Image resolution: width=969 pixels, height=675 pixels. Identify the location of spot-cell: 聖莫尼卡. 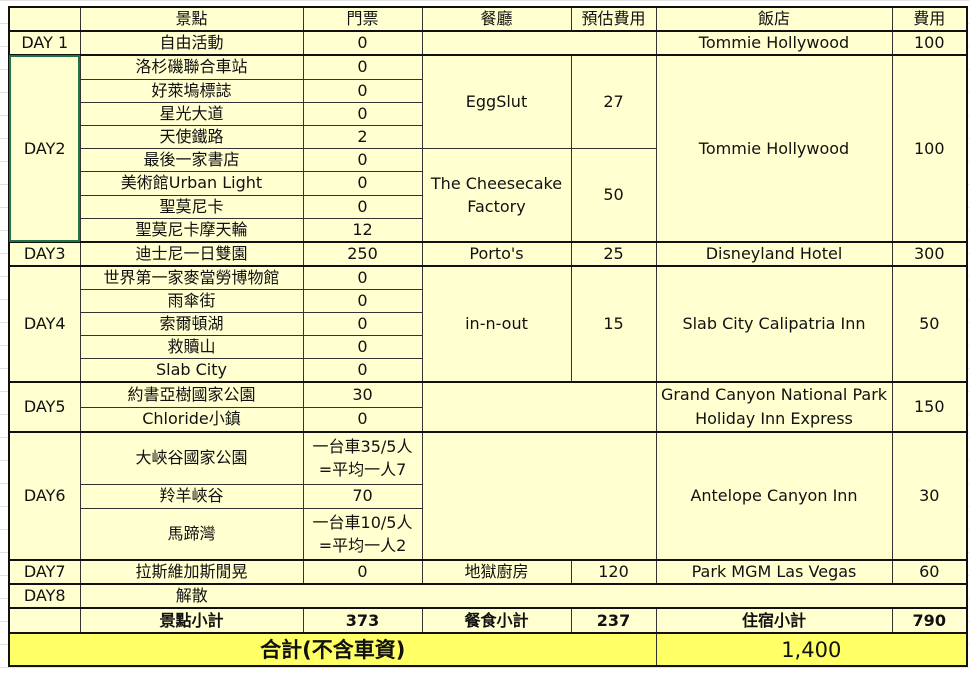
(191, 206).